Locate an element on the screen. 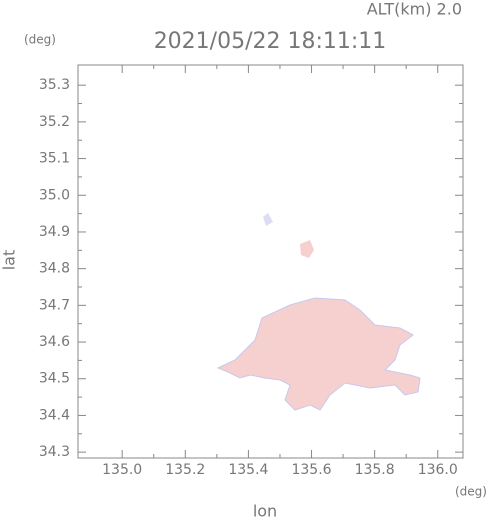 The height and width of the screenshot is (521, 491). x-tick-label: 136.0 is located at coordinates (438, 470).